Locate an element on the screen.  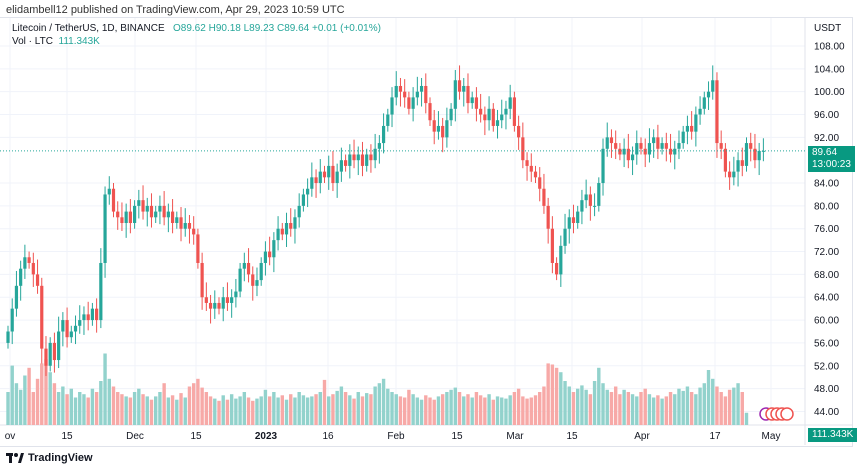
time-tick: Dec is located at coordinates (135, 436).